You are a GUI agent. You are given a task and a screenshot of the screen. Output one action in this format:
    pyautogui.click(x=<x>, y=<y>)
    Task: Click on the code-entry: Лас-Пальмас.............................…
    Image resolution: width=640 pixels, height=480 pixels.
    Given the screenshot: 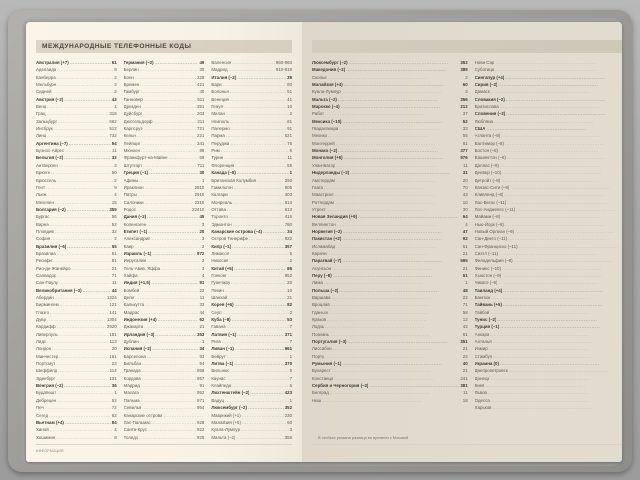 What is the action you would take?
    pyautogui.click(x=164, y=422)
    